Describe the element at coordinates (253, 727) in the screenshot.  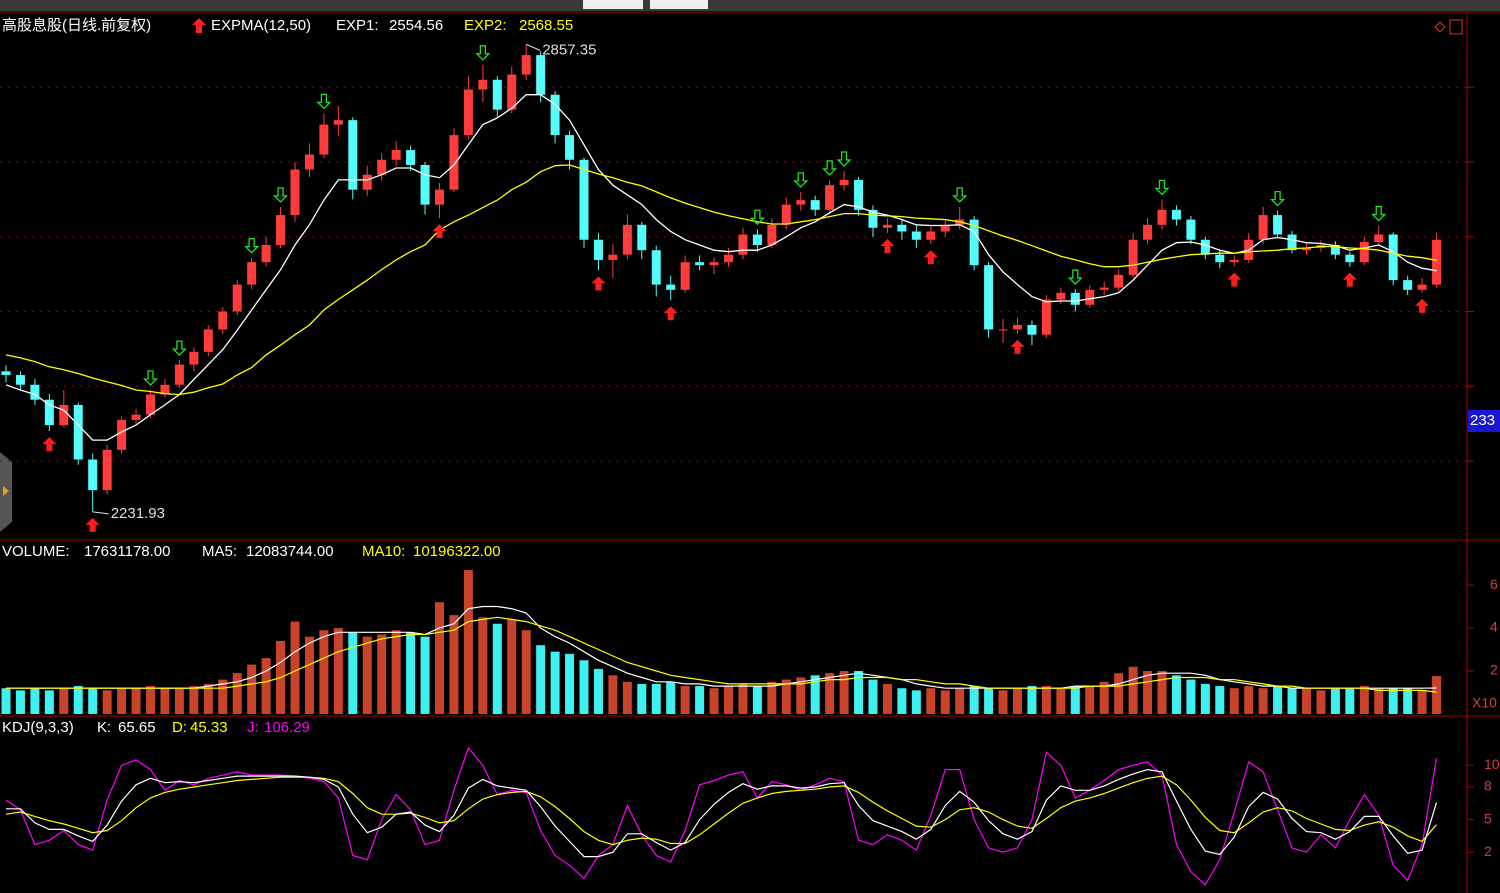
I see `legend-name: J:` at that location.